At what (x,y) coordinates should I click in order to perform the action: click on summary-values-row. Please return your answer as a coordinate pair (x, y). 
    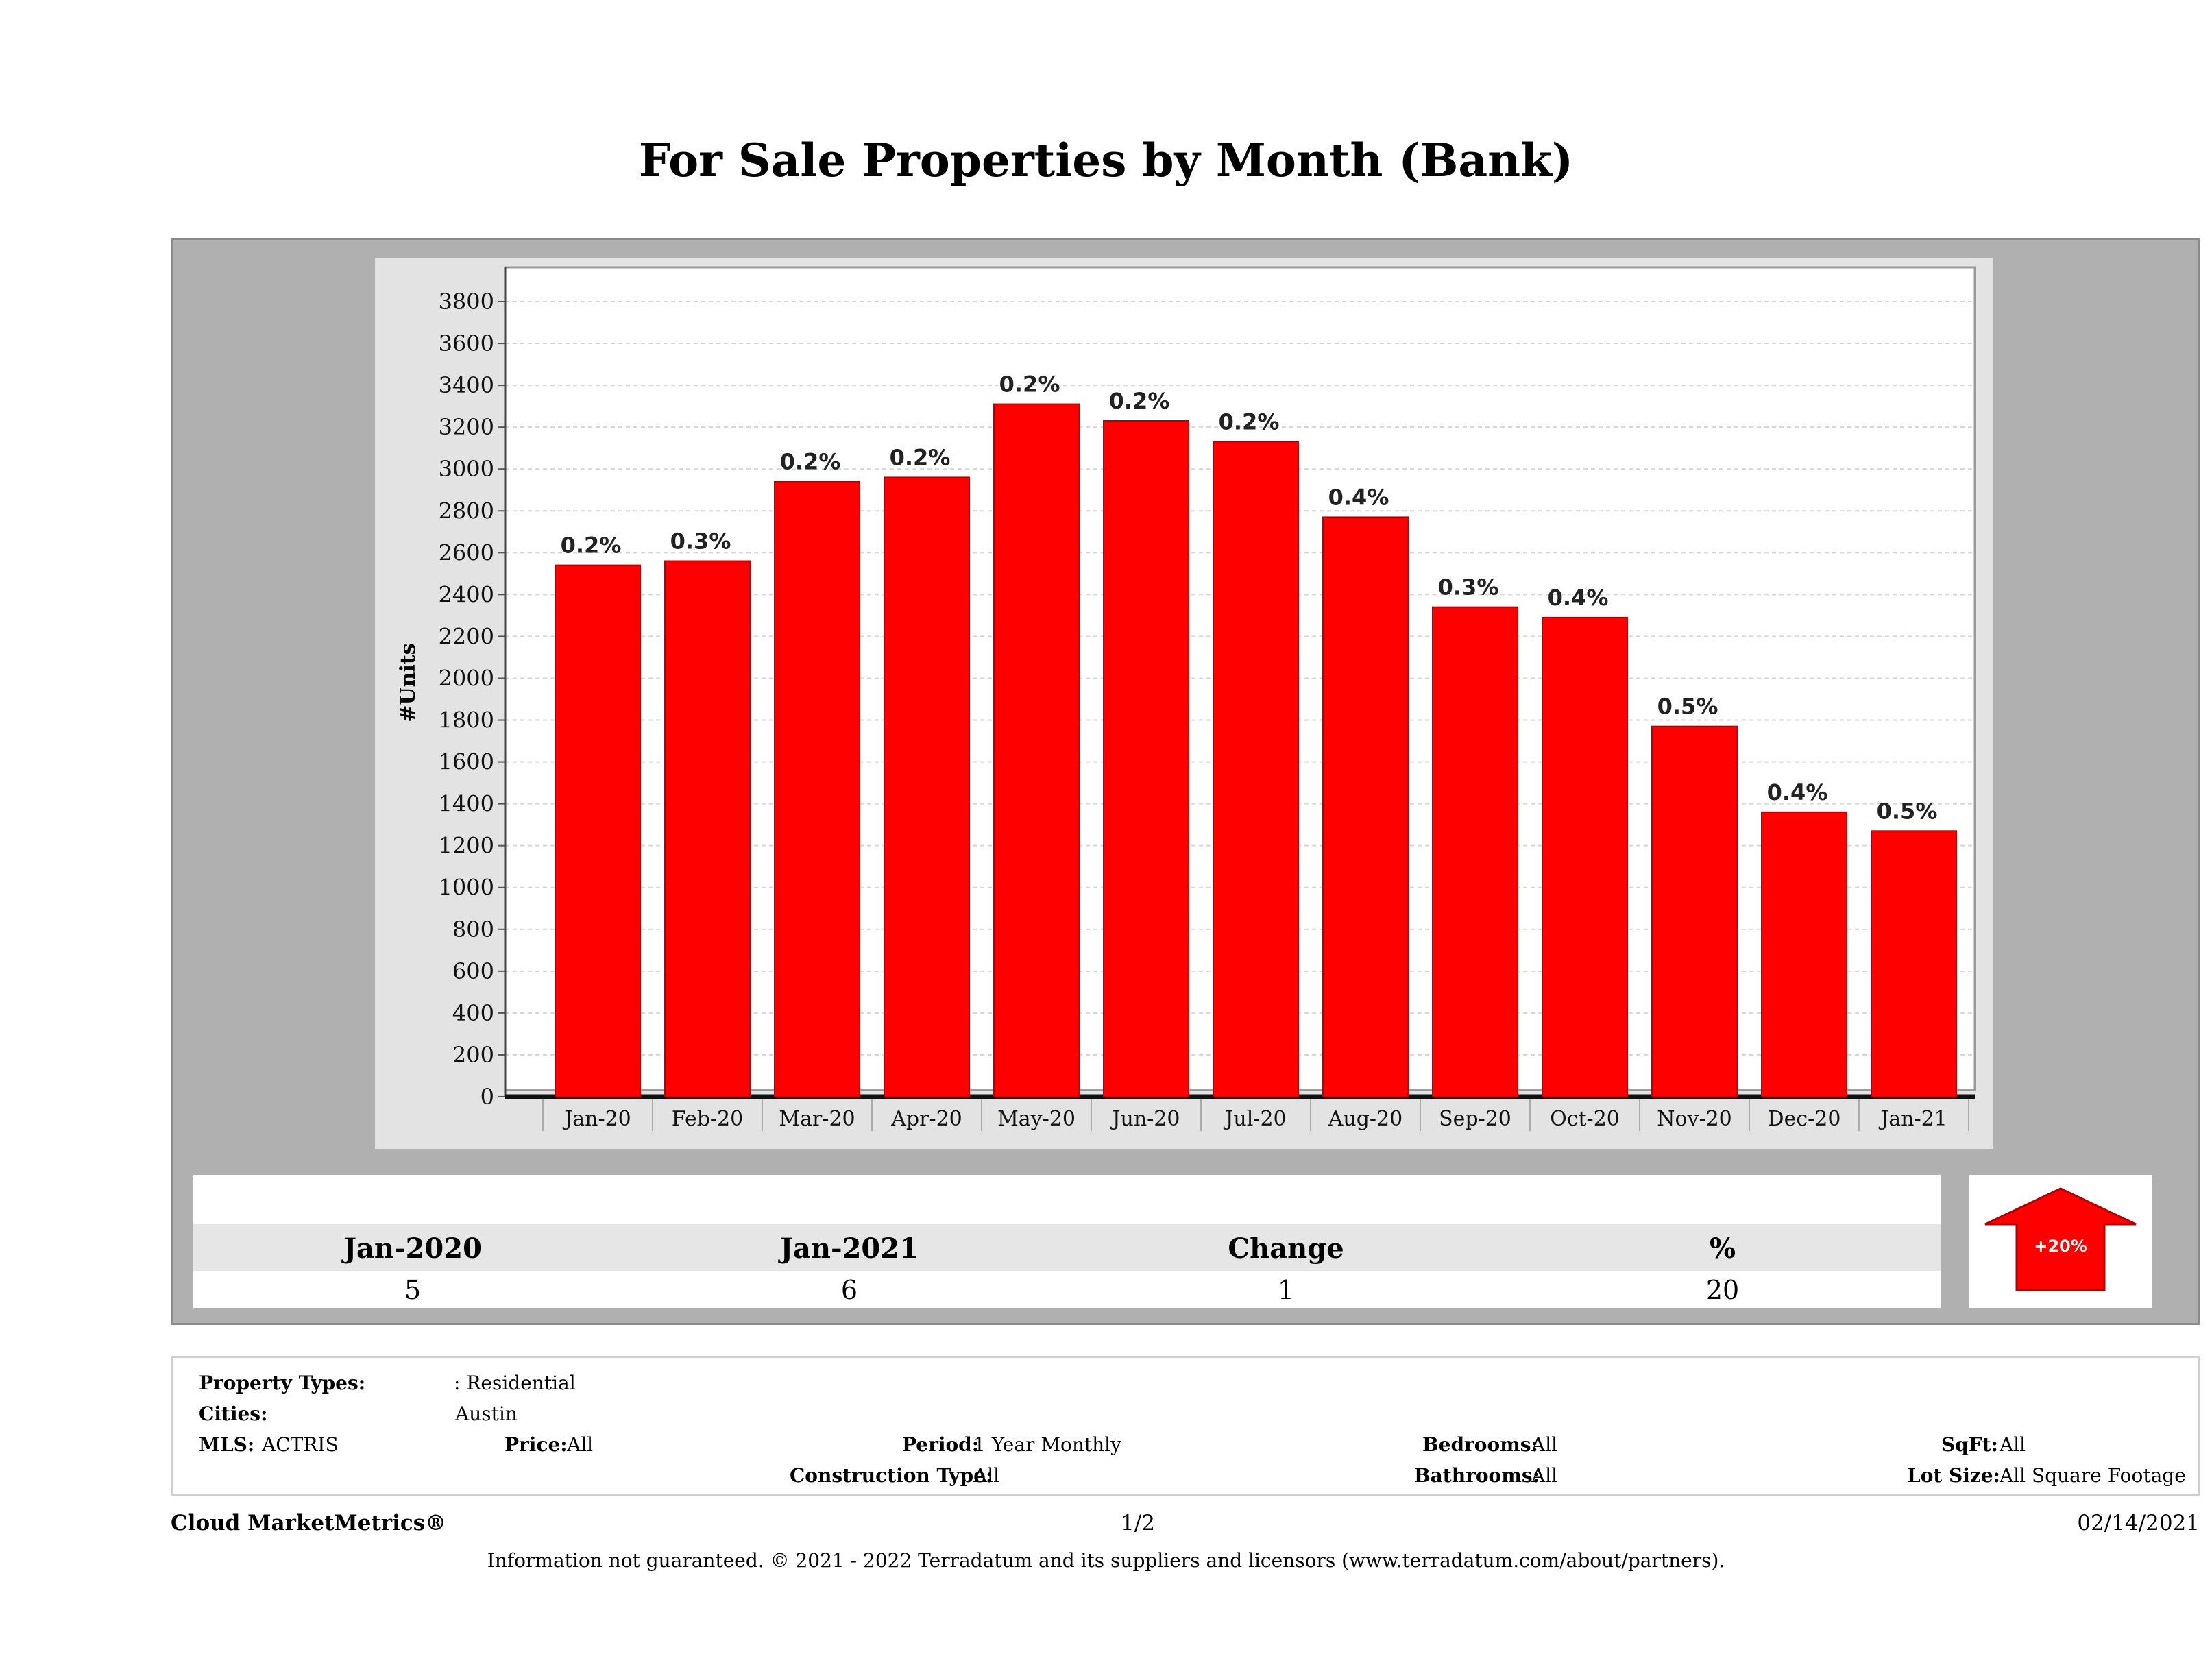
    Looking at the image, I should click on (1067, 1289).